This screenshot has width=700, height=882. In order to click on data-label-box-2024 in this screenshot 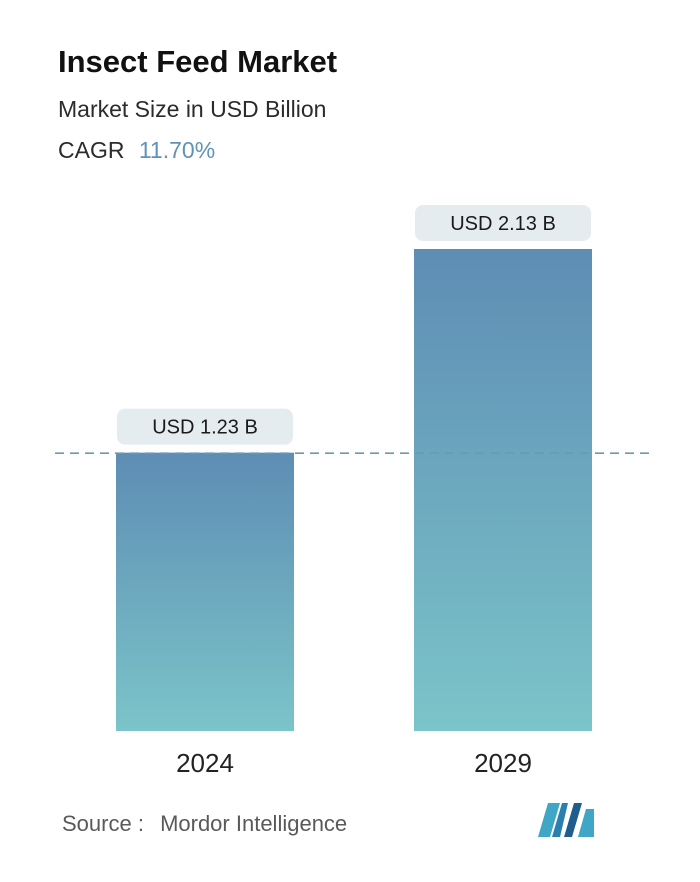, I will do `click(205, 426)`.